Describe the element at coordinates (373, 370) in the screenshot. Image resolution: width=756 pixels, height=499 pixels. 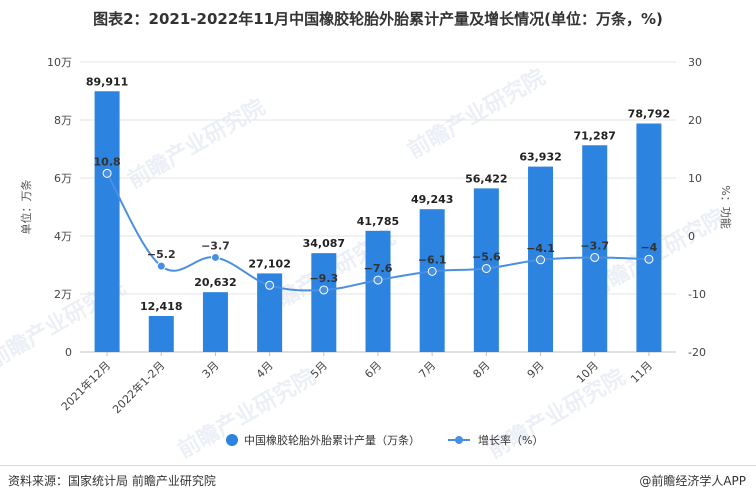
I see `x-tick-label: 6月` at that location.